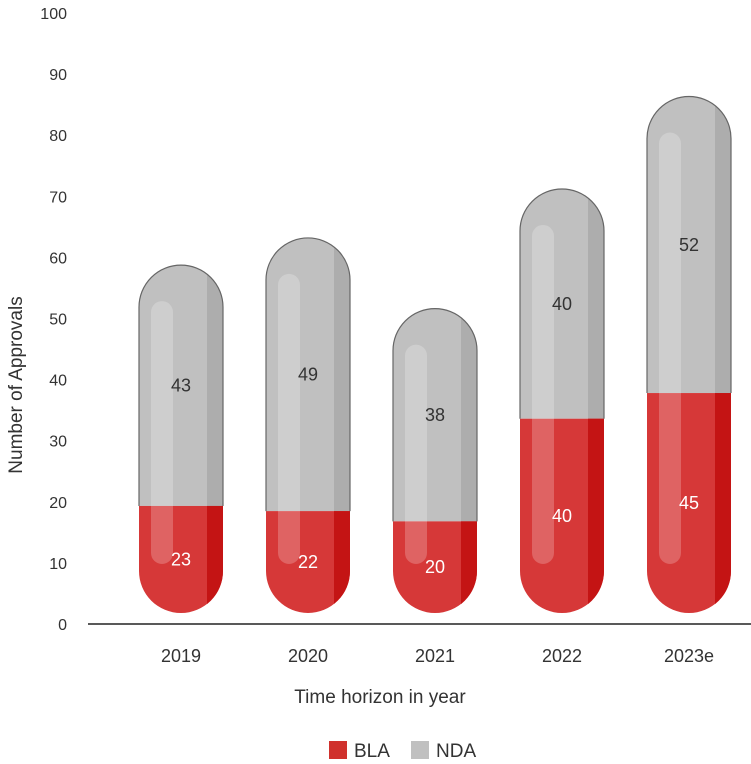  Describe the element at coordinates (58, 503) in the screenshot. I see `y-tick-label: 20` at that location.